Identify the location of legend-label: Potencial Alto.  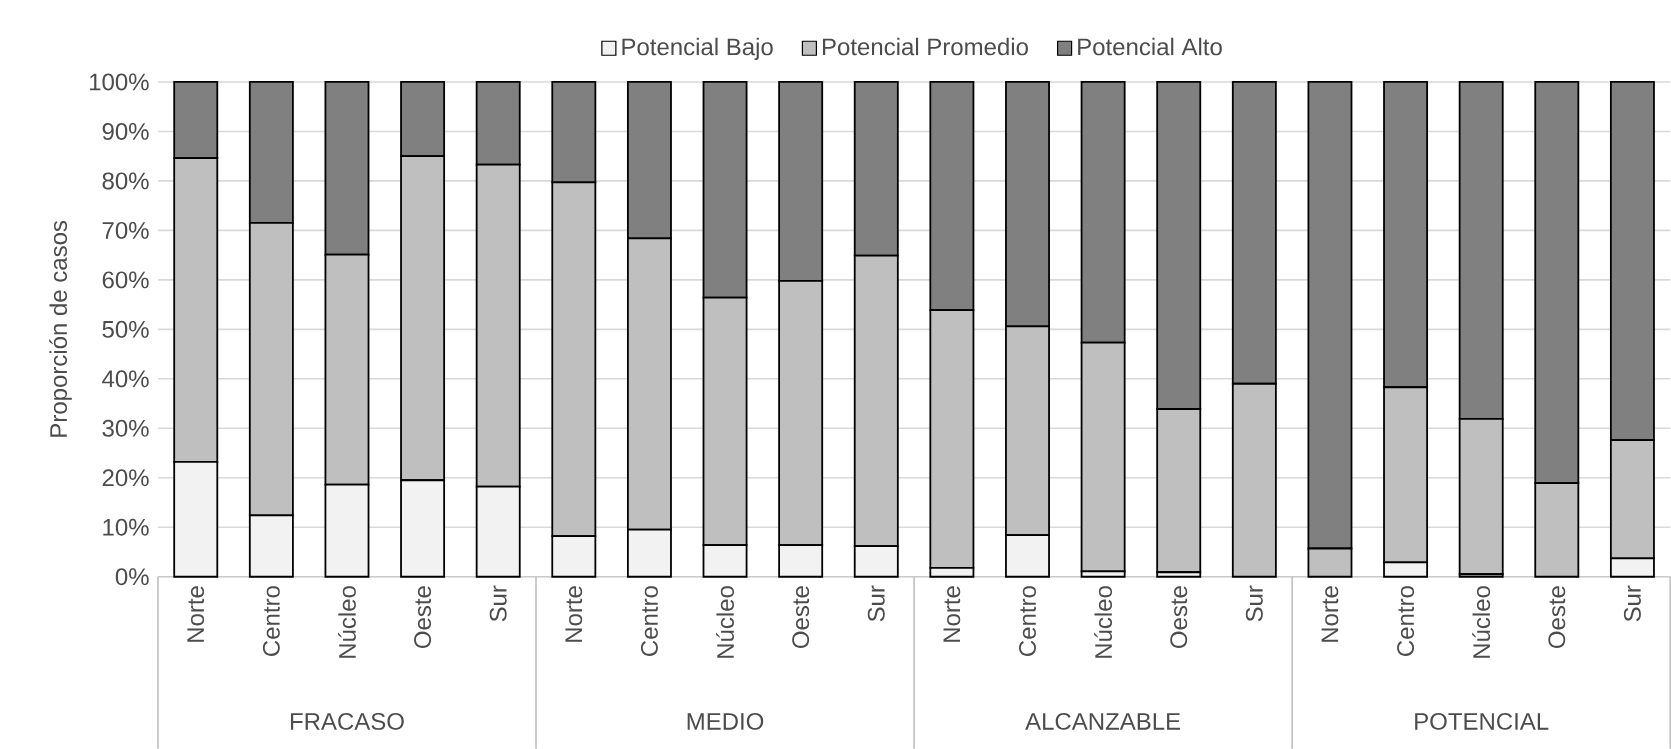
(1150, 46).